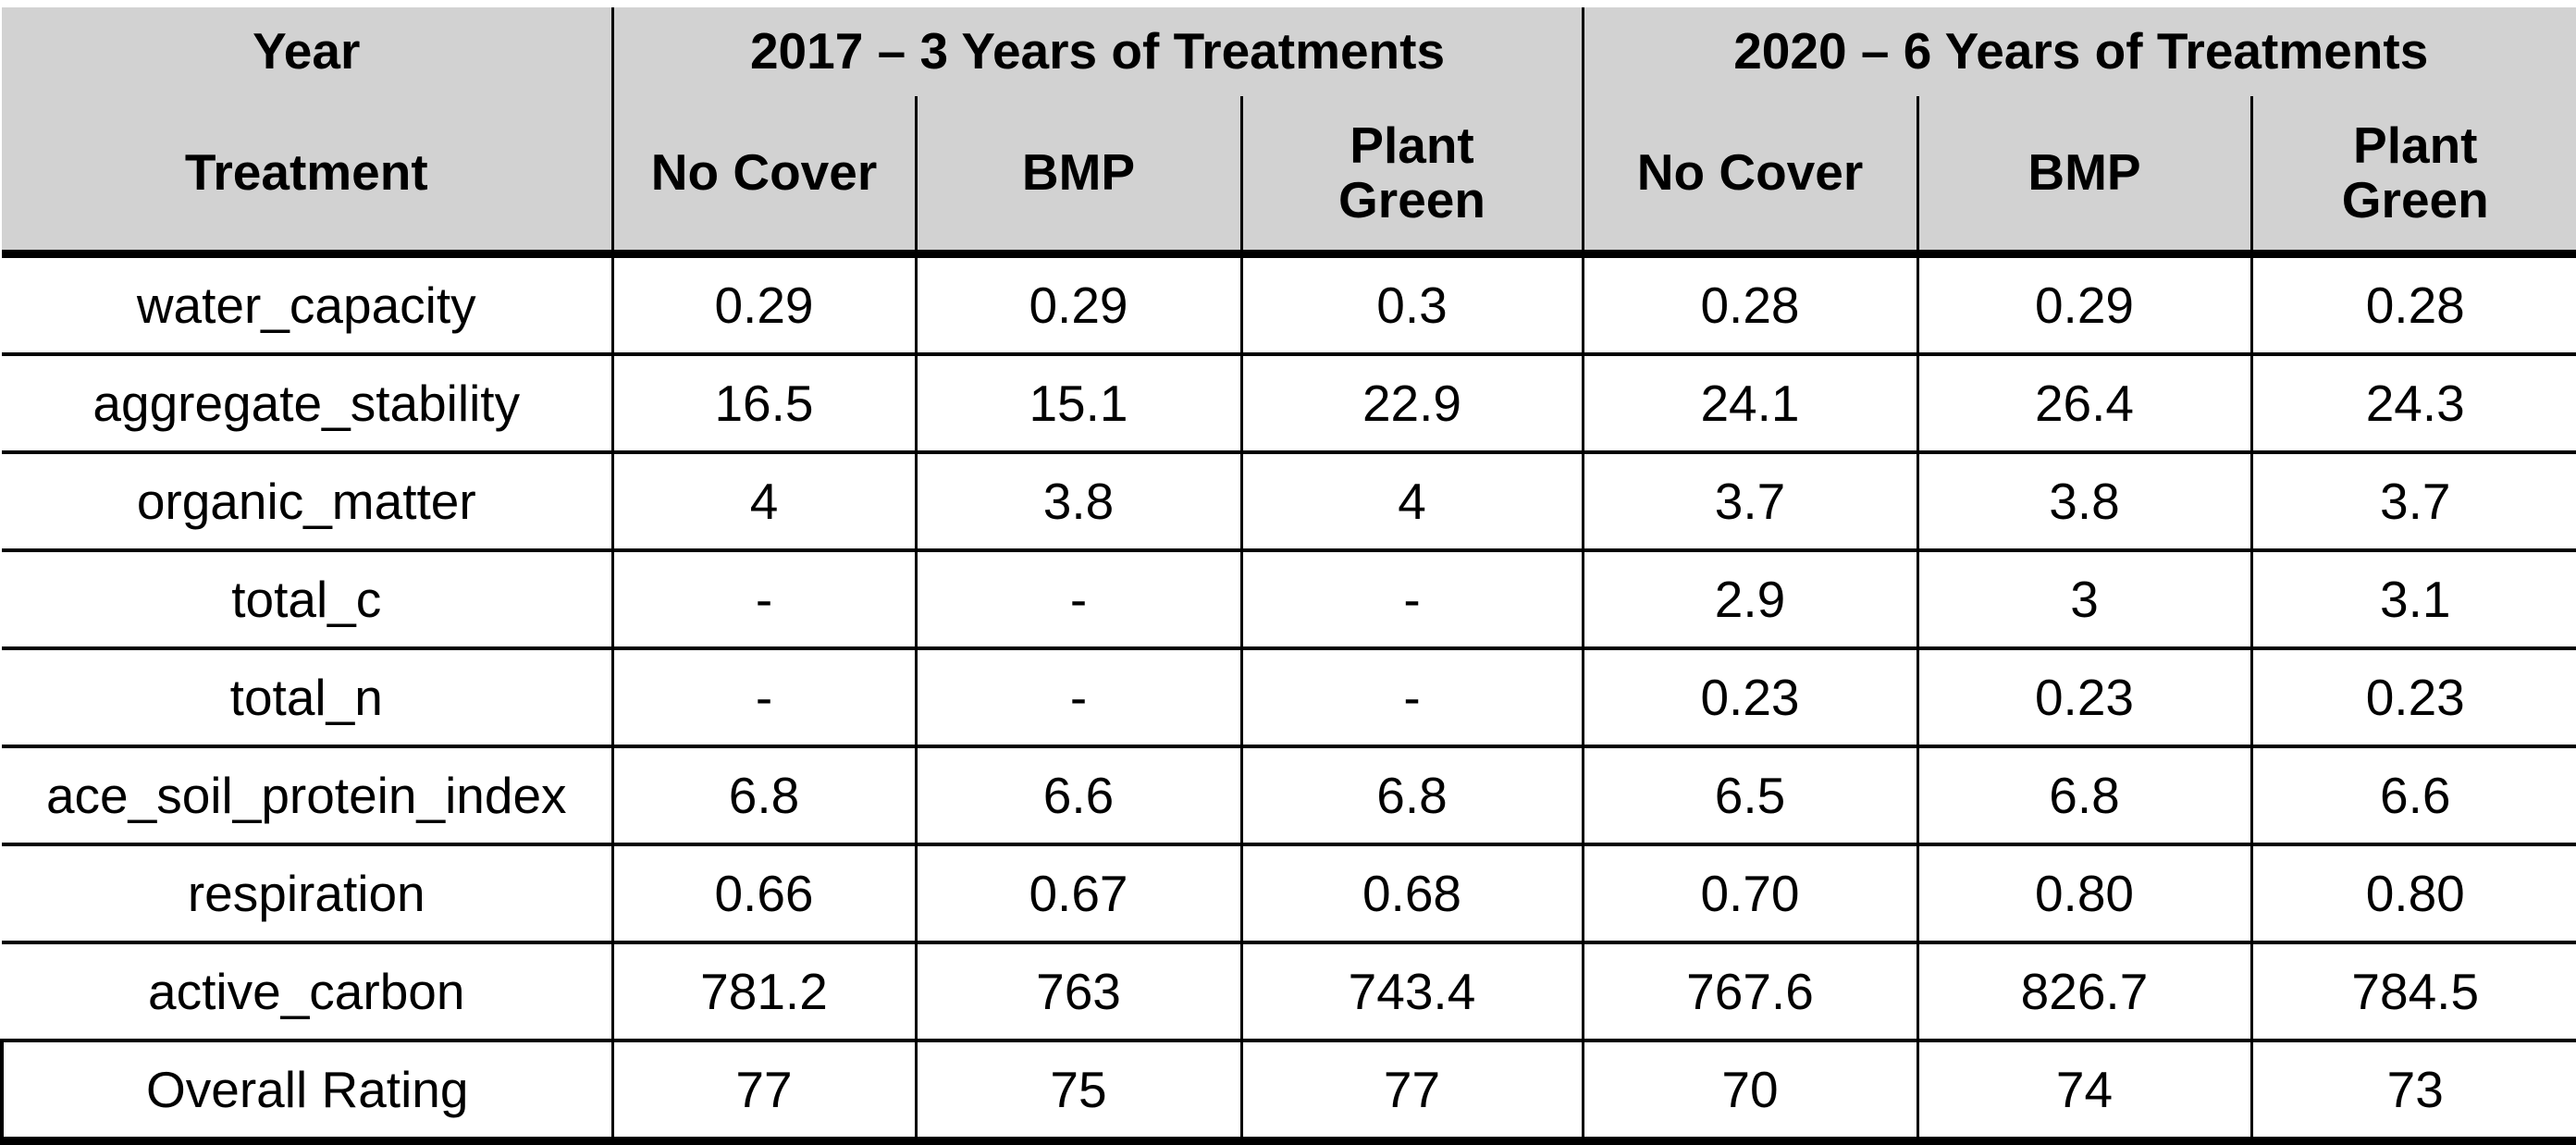  I want to click on cell-value: 0.70, so click(1750, 893).